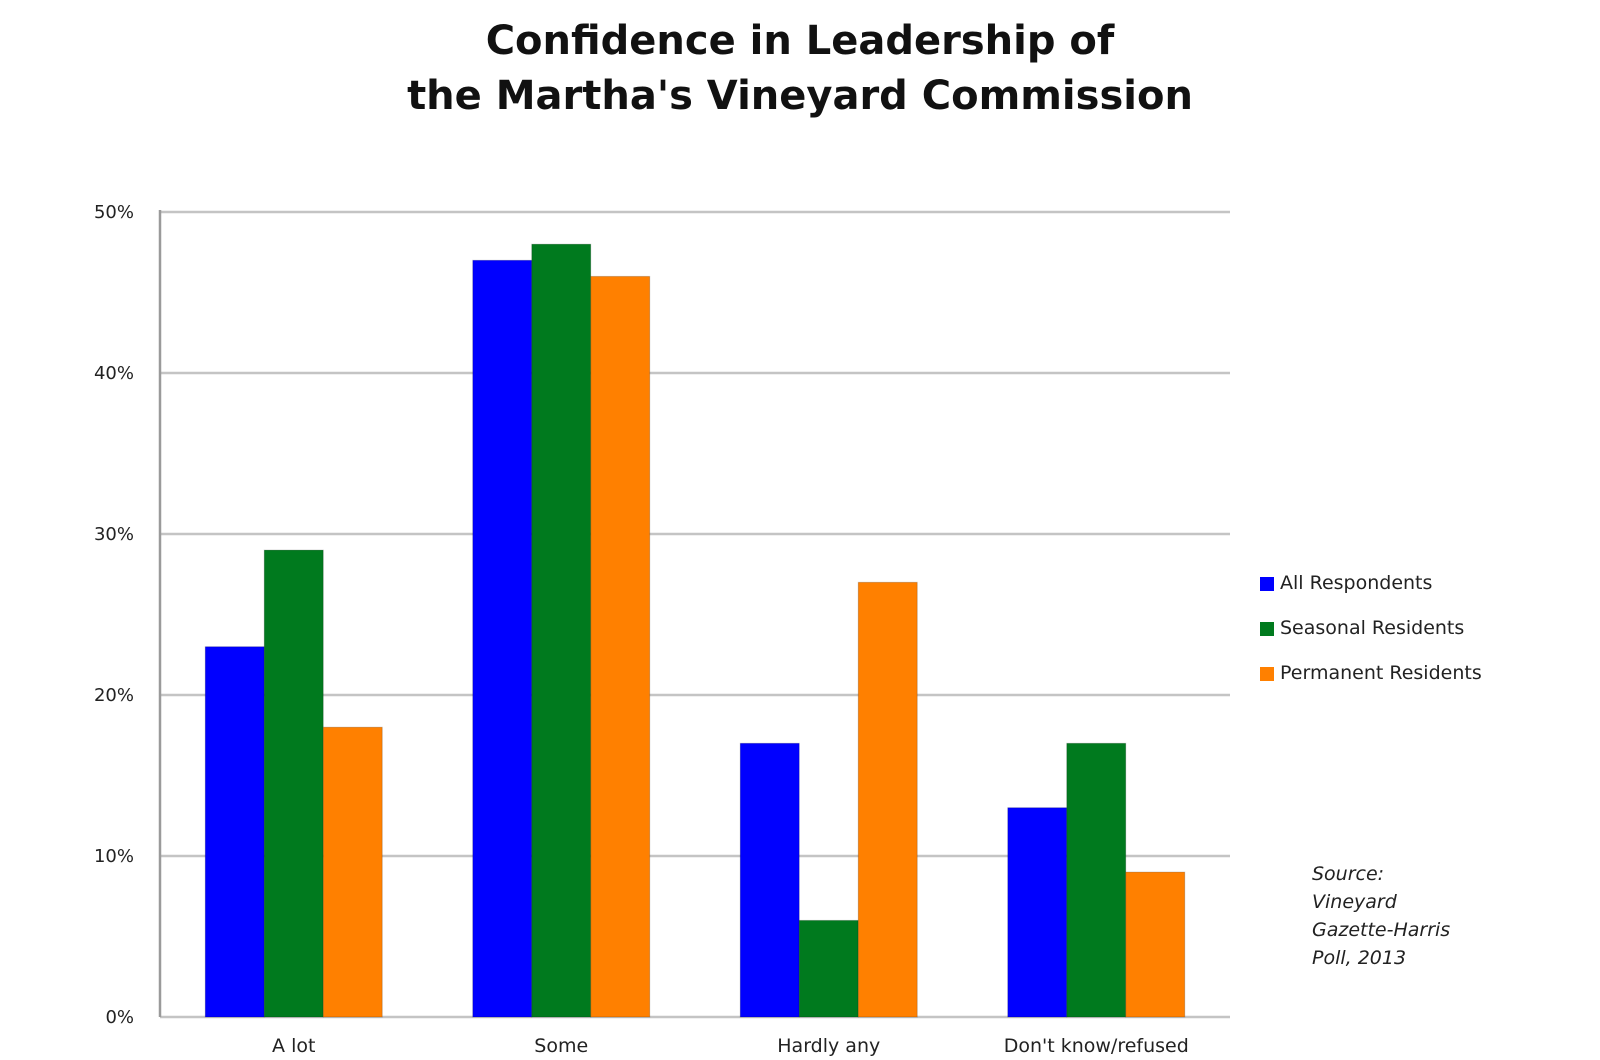  Describe the element at coordinates (1381, 930) in the screenshot. I see `source-line: Gazette-Harris` at that location.